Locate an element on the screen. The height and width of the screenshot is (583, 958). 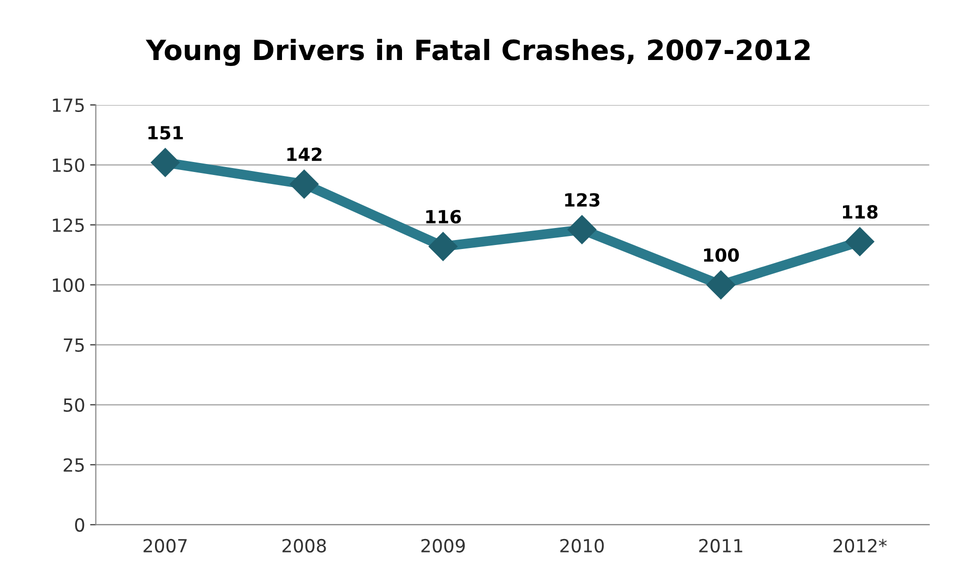
data-label: 116 is located at coordinates (443, 217).